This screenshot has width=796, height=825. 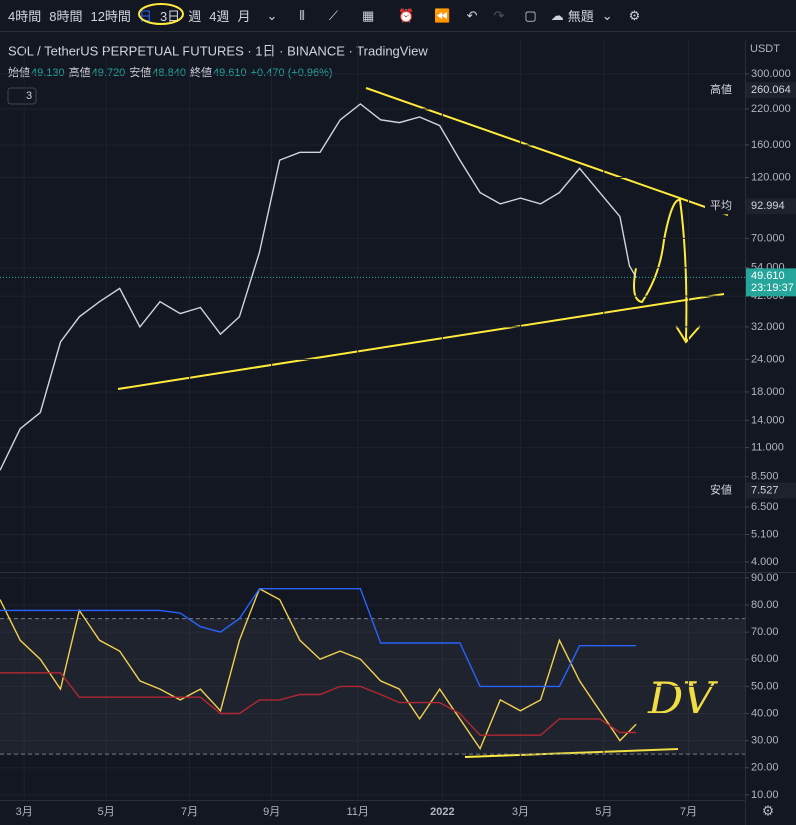 What do you see at coordinates (634, 15) in the screenshot?
I see `settings: ⚙` at bounding box center [634, 15].